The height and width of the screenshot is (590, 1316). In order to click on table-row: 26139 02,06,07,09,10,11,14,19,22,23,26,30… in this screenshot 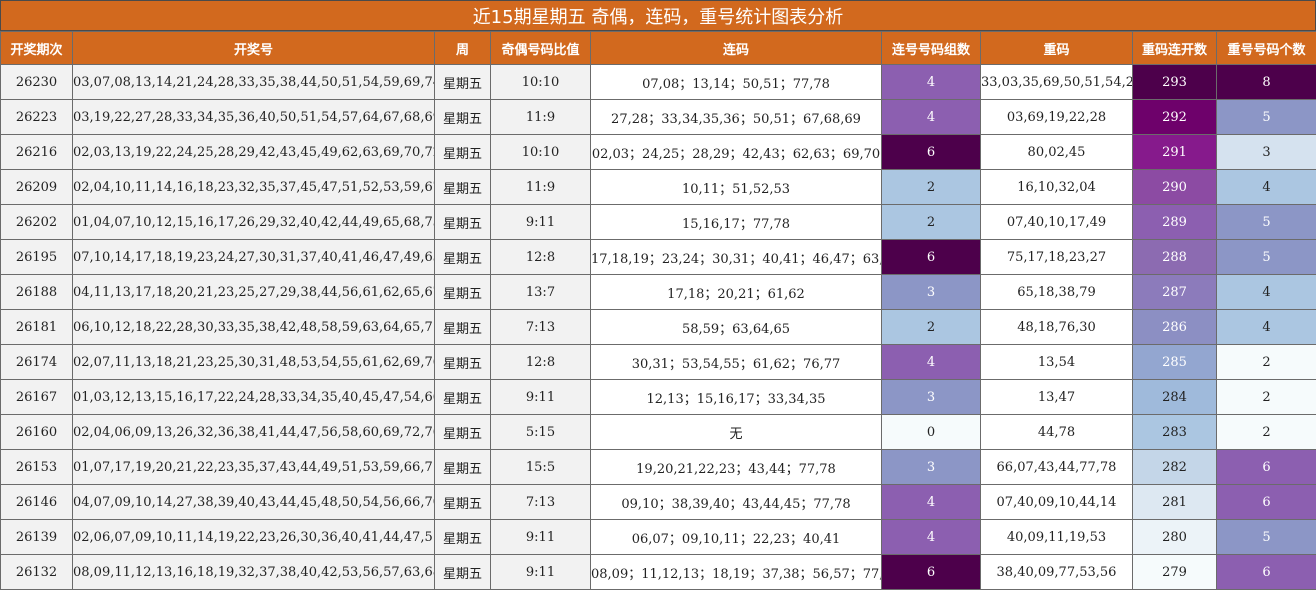, I will do `click(658, 537)`.